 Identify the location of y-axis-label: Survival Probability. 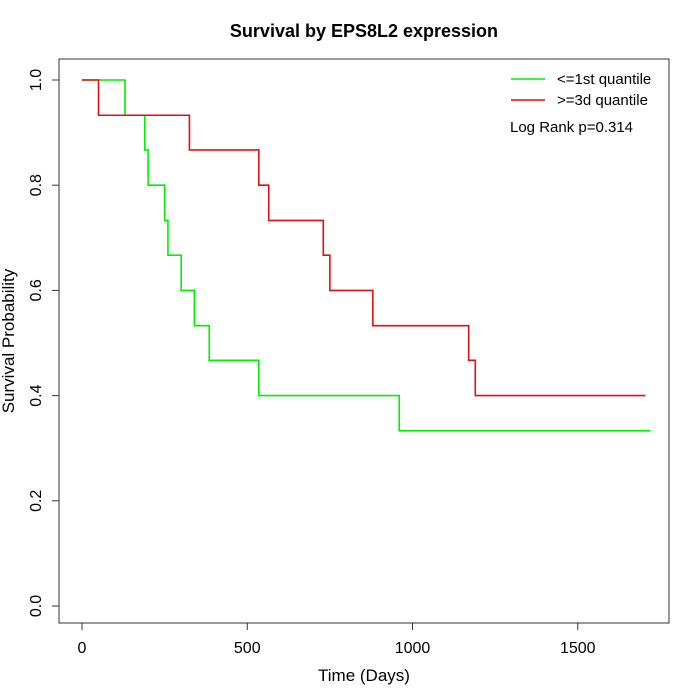
(9, 340).